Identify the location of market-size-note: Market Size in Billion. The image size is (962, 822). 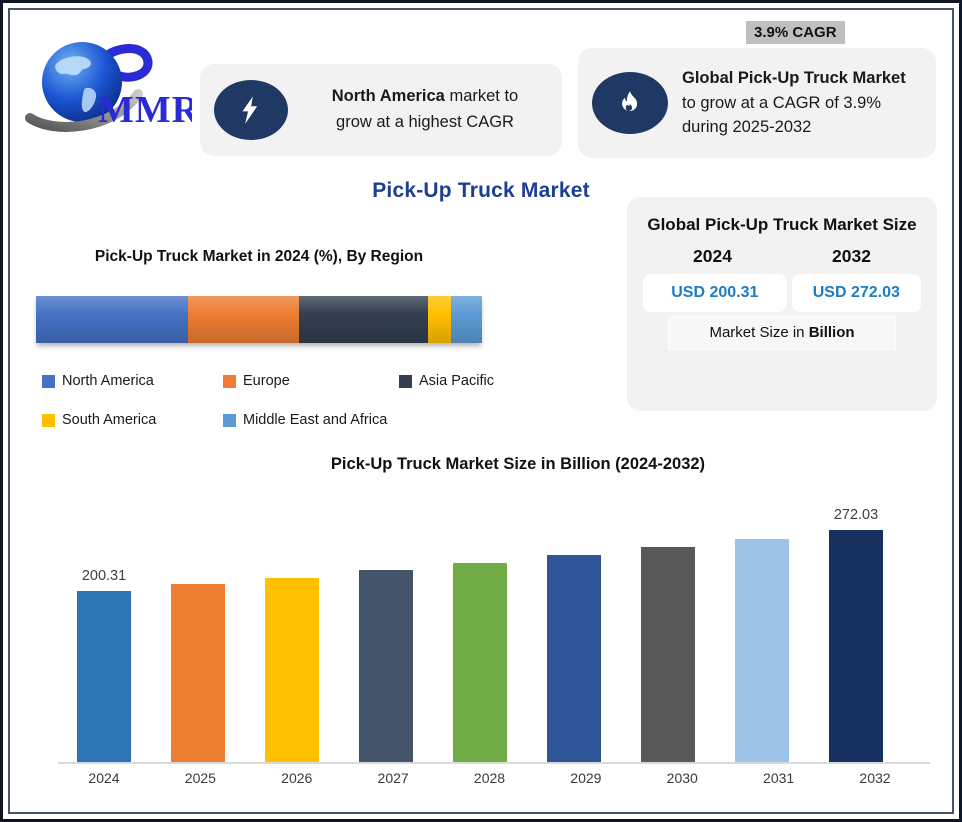
(782, 332).